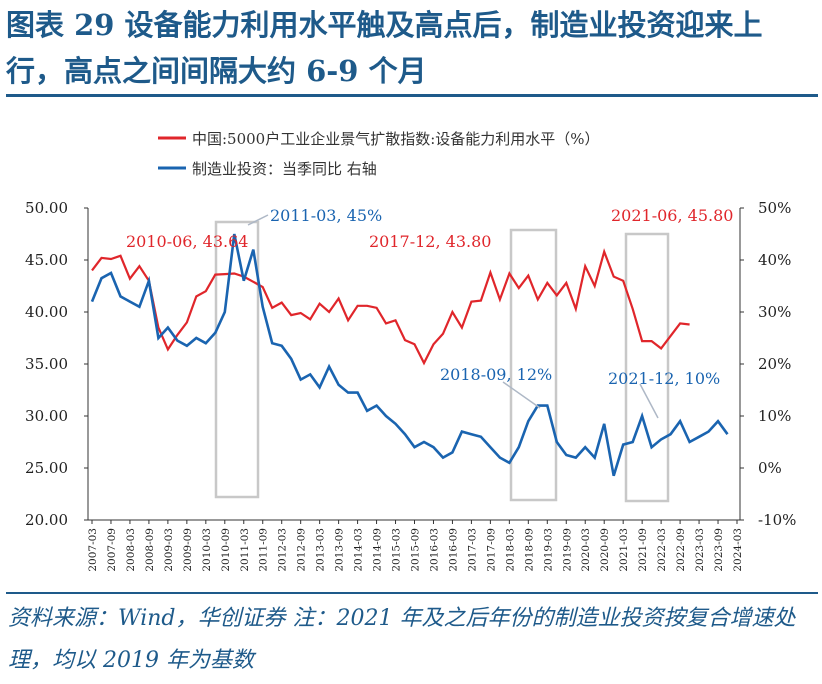  Describe the element at coordinates (672, 215) in the screenshot. I see `callout-2021-06: 2021-06, 45.80` at that location.